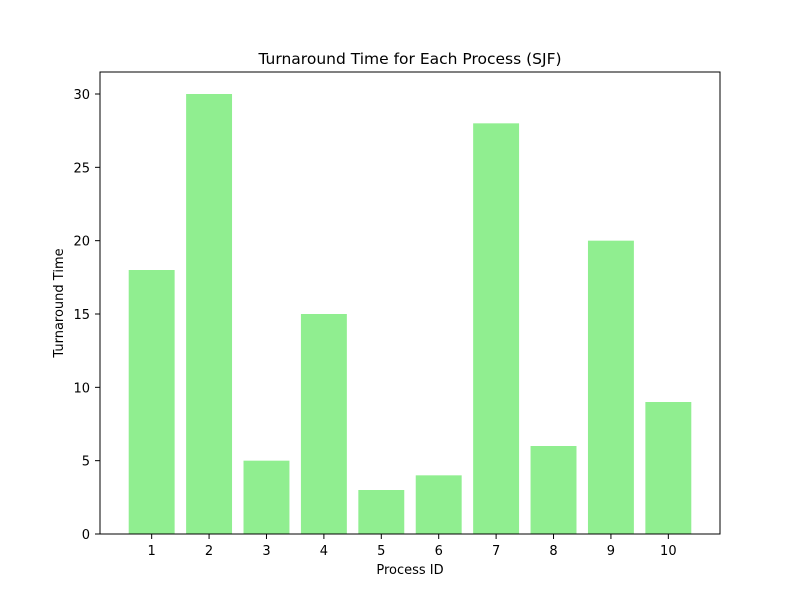 This screenshot has height=600, width=800. Describe the element at coordinates (81, 242) in the screenshot. I see `y-tick-label: 20` at that location.